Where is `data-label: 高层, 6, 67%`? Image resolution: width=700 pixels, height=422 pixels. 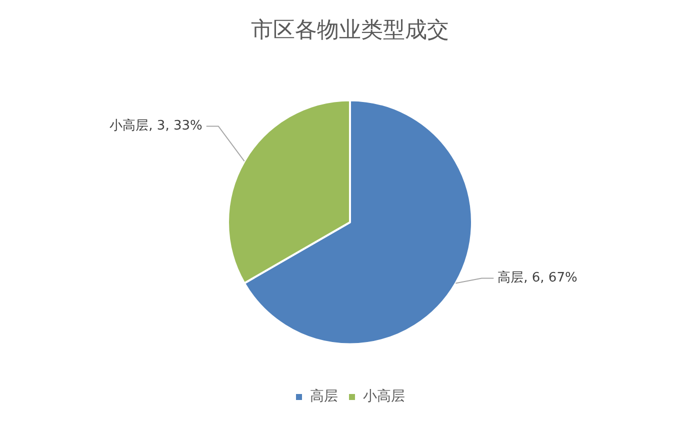 data-label: 高层, 6, 67% is located at coordinates (538, 278).